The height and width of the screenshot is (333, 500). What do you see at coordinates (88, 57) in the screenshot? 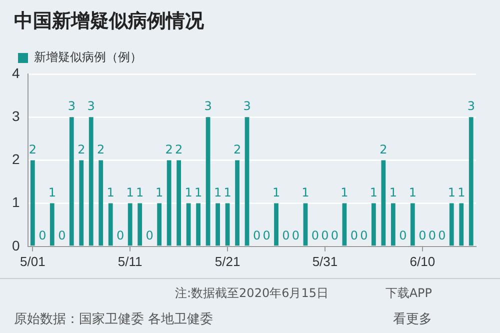
I see `legend-label: 新增疑似病例（例）` at bounding box center [88, 57].